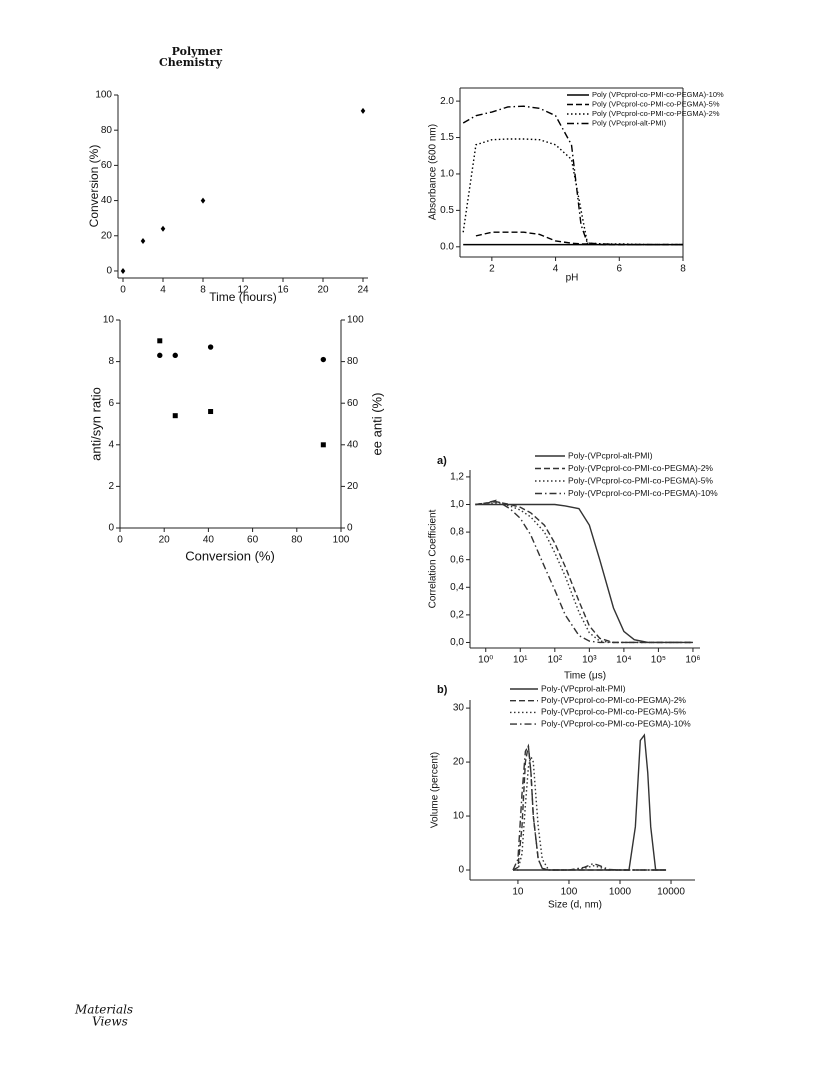 This screenshot has width=816, height=1079. I want to click on y2-tick-label: 100, so click(355, 320).